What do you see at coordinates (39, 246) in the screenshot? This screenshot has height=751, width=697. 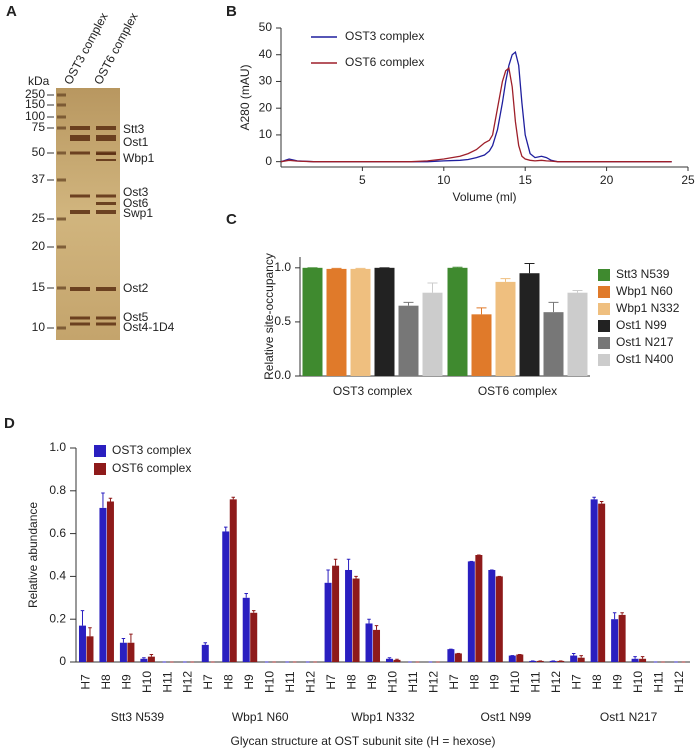 I see `marker-label: 20` at bounding box center [39, 246].